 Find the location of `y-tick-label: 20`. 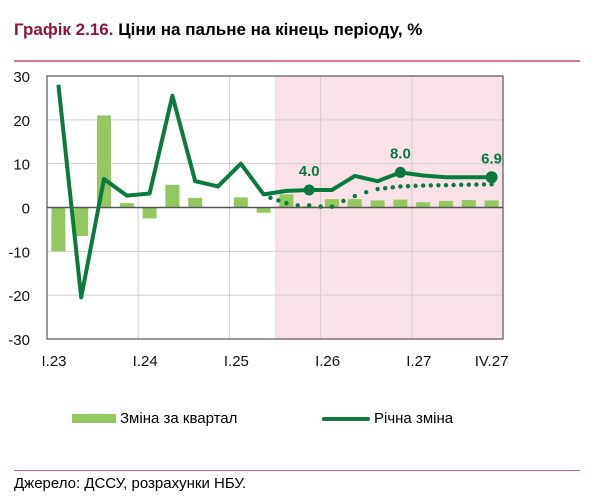

y-tick-label: 20 is located at coordinates (21, 121).